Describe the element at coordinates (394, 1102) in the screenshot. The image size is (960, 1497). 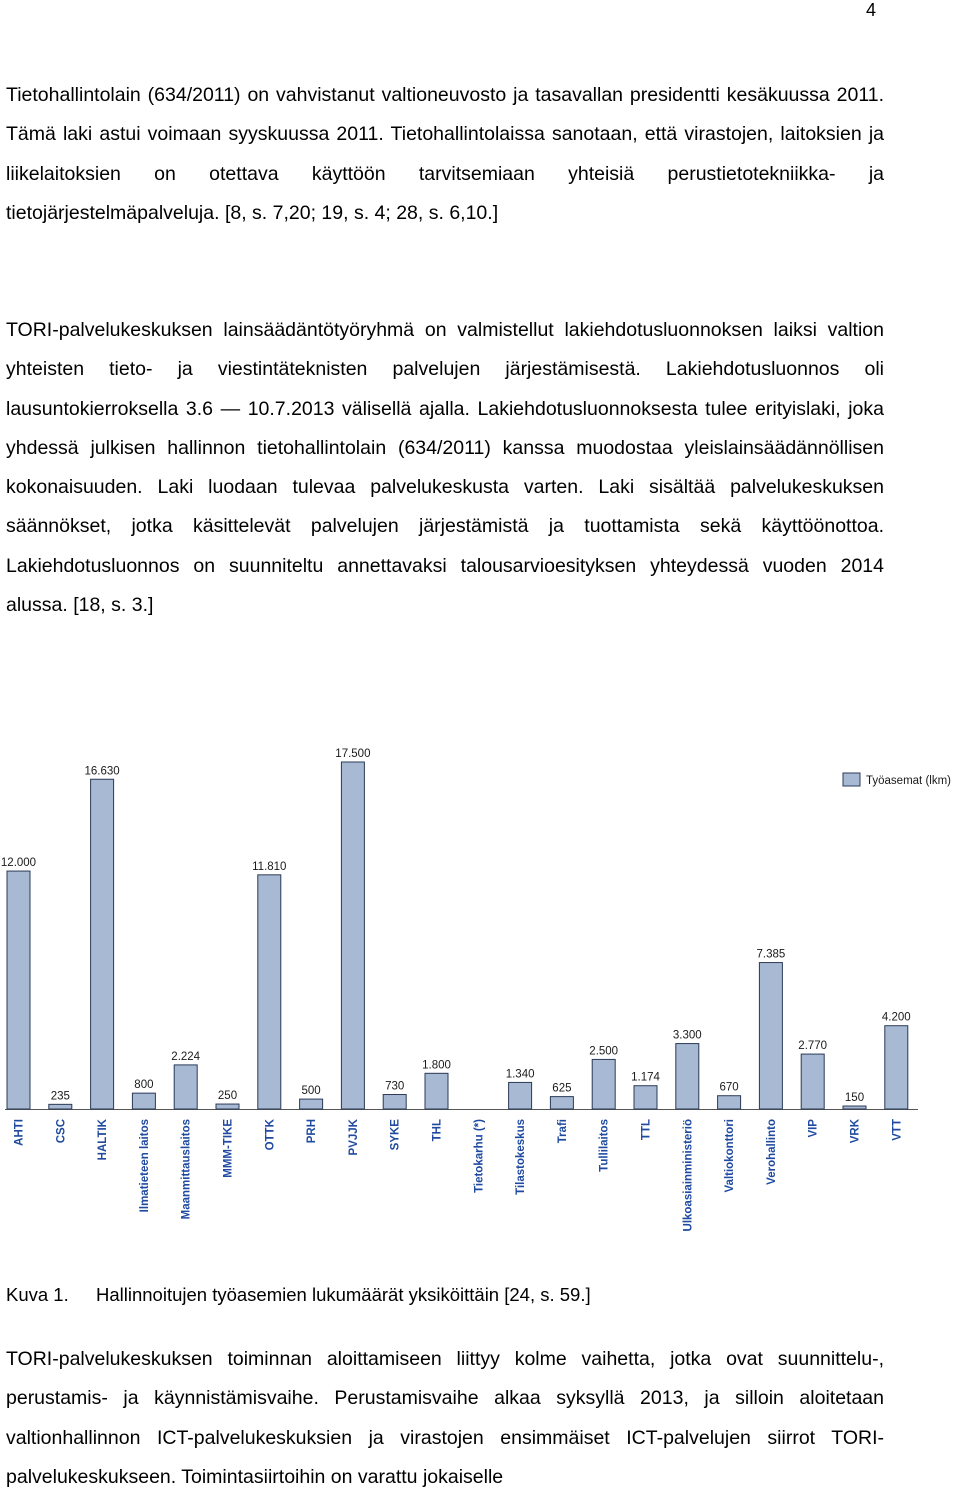
I see `bar-syke` at that location.